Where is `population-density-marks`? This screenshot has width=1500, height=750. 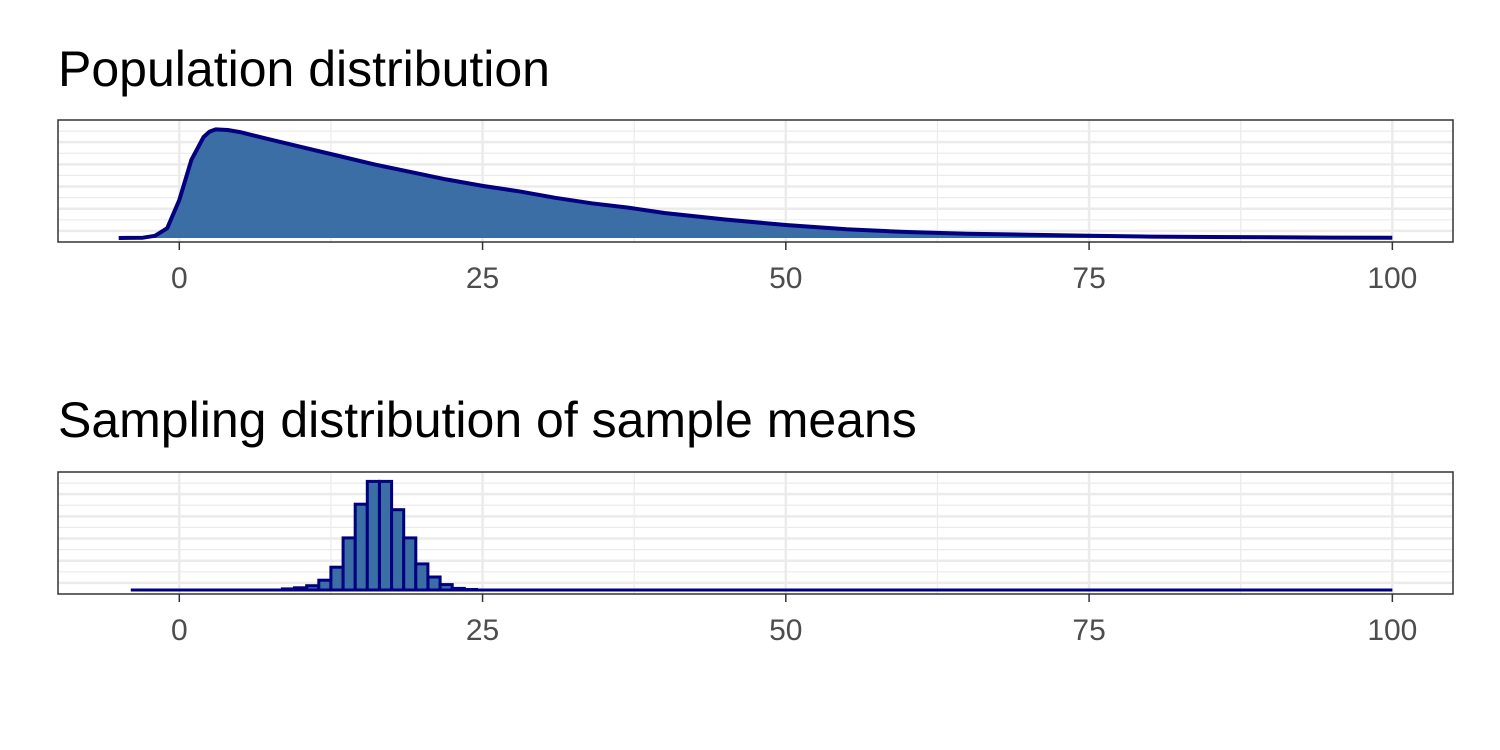
population-density-marks is located at coordinates (755, 183).